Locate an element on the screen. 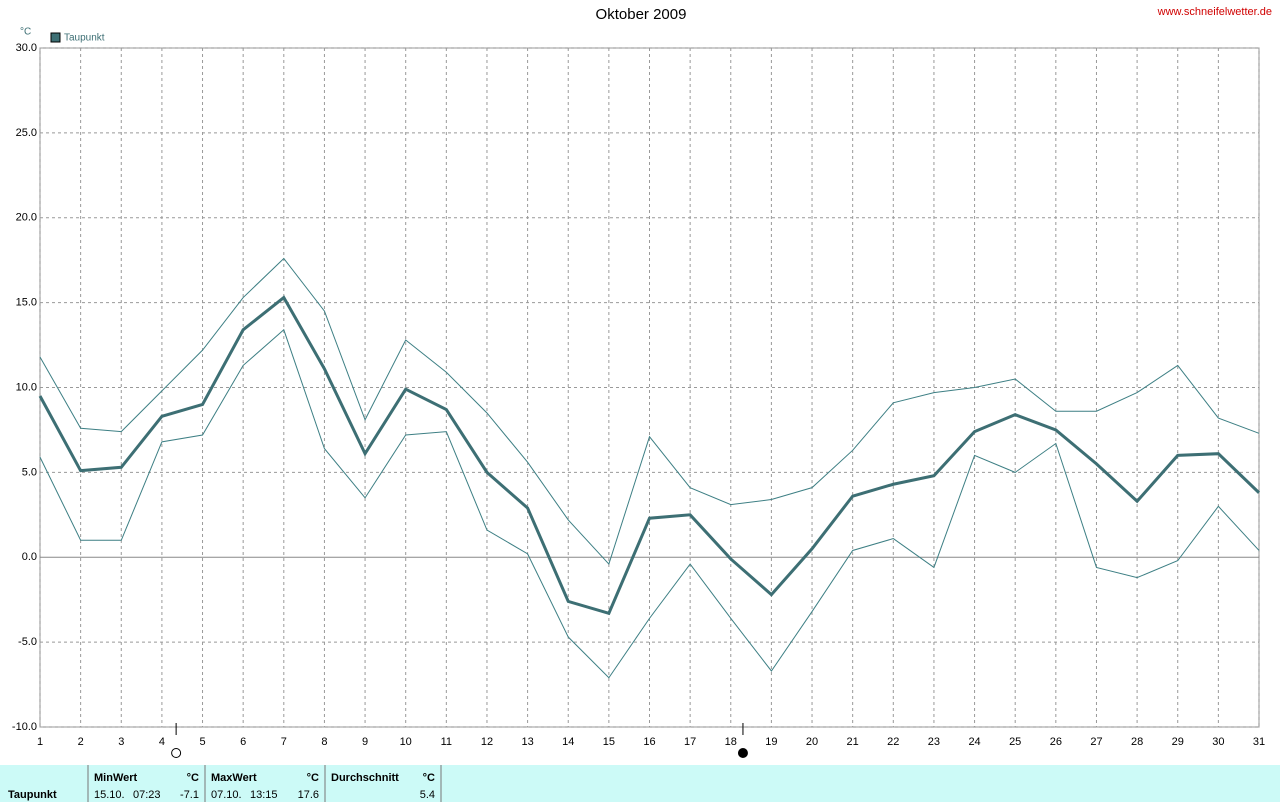  summary-bg is located at coordinates (640, 783).